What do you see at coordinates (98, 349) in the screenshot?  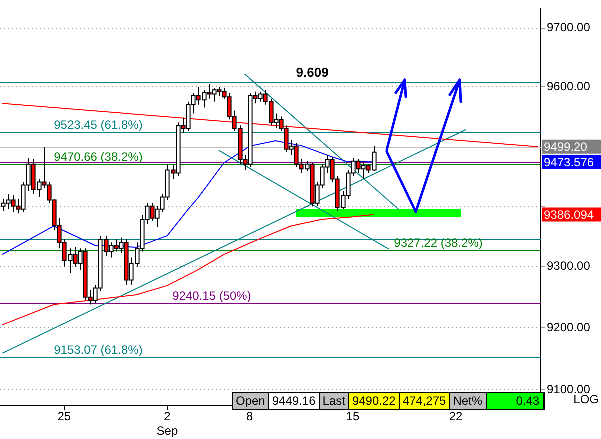 I see `ref-line-label: 9153.07 (61.8%)` at bounding box center [98, 349].